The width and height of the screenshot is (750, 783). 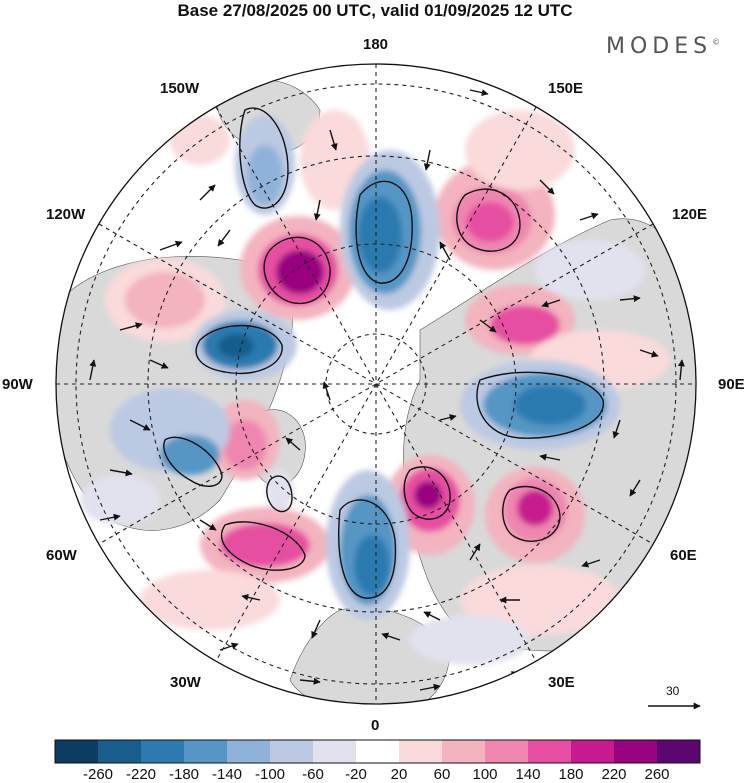 I want to click on brand-copyright-mark: ©, so click(x=716, y=42).